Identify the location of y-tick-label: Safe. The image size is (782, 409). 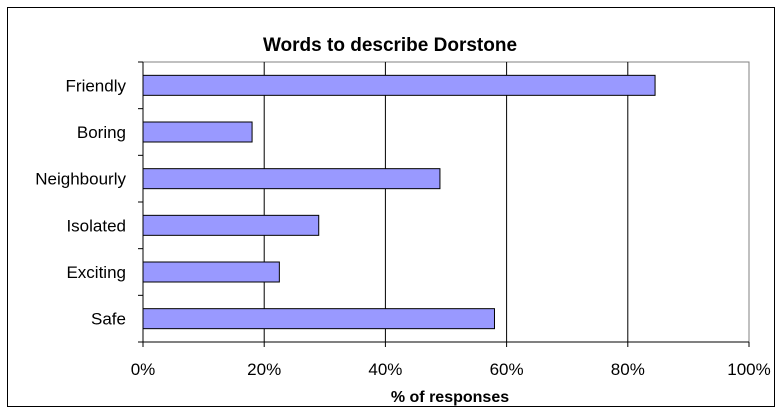
(108, 319).